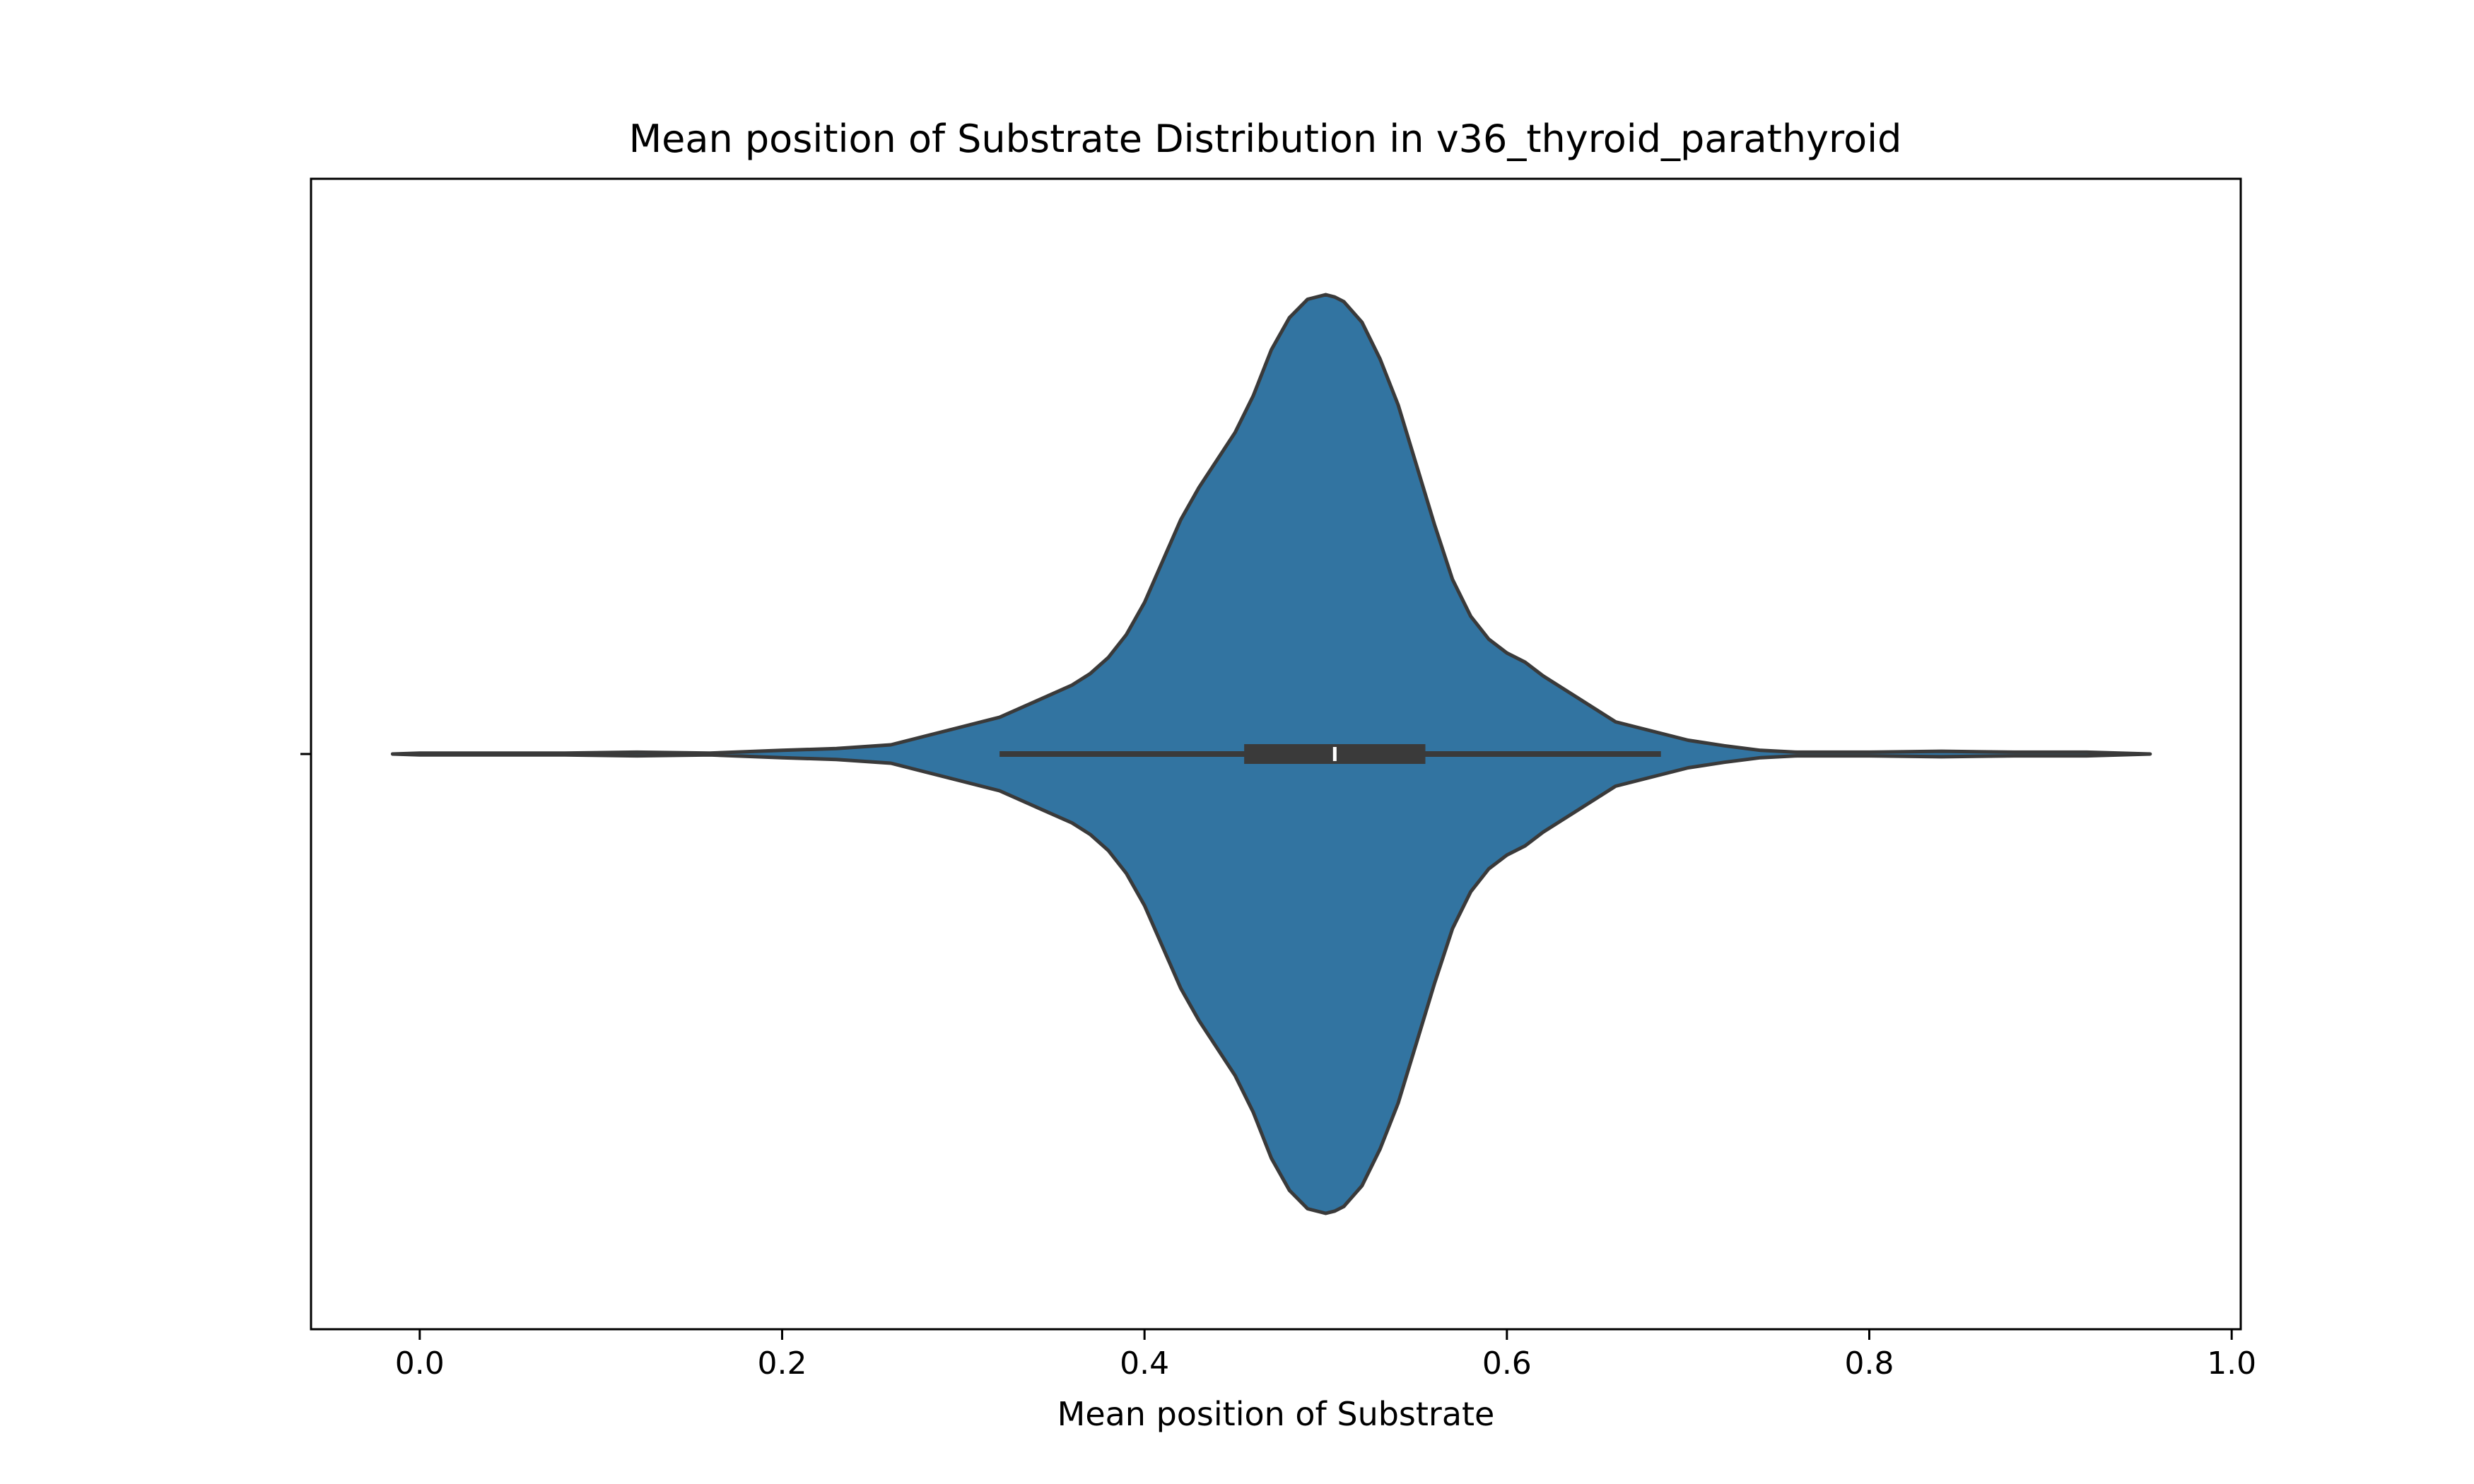  Describe the element at coordinates (420, 1363) in the screenshot. I see `x-tick-label: 0.0` at that location.